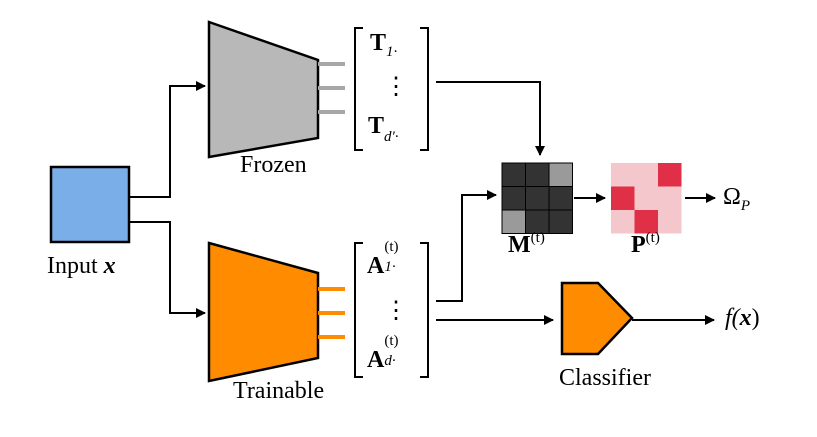 The image size is (817, 437). I want to click on t-bottom-main: T, so click(376, 126).